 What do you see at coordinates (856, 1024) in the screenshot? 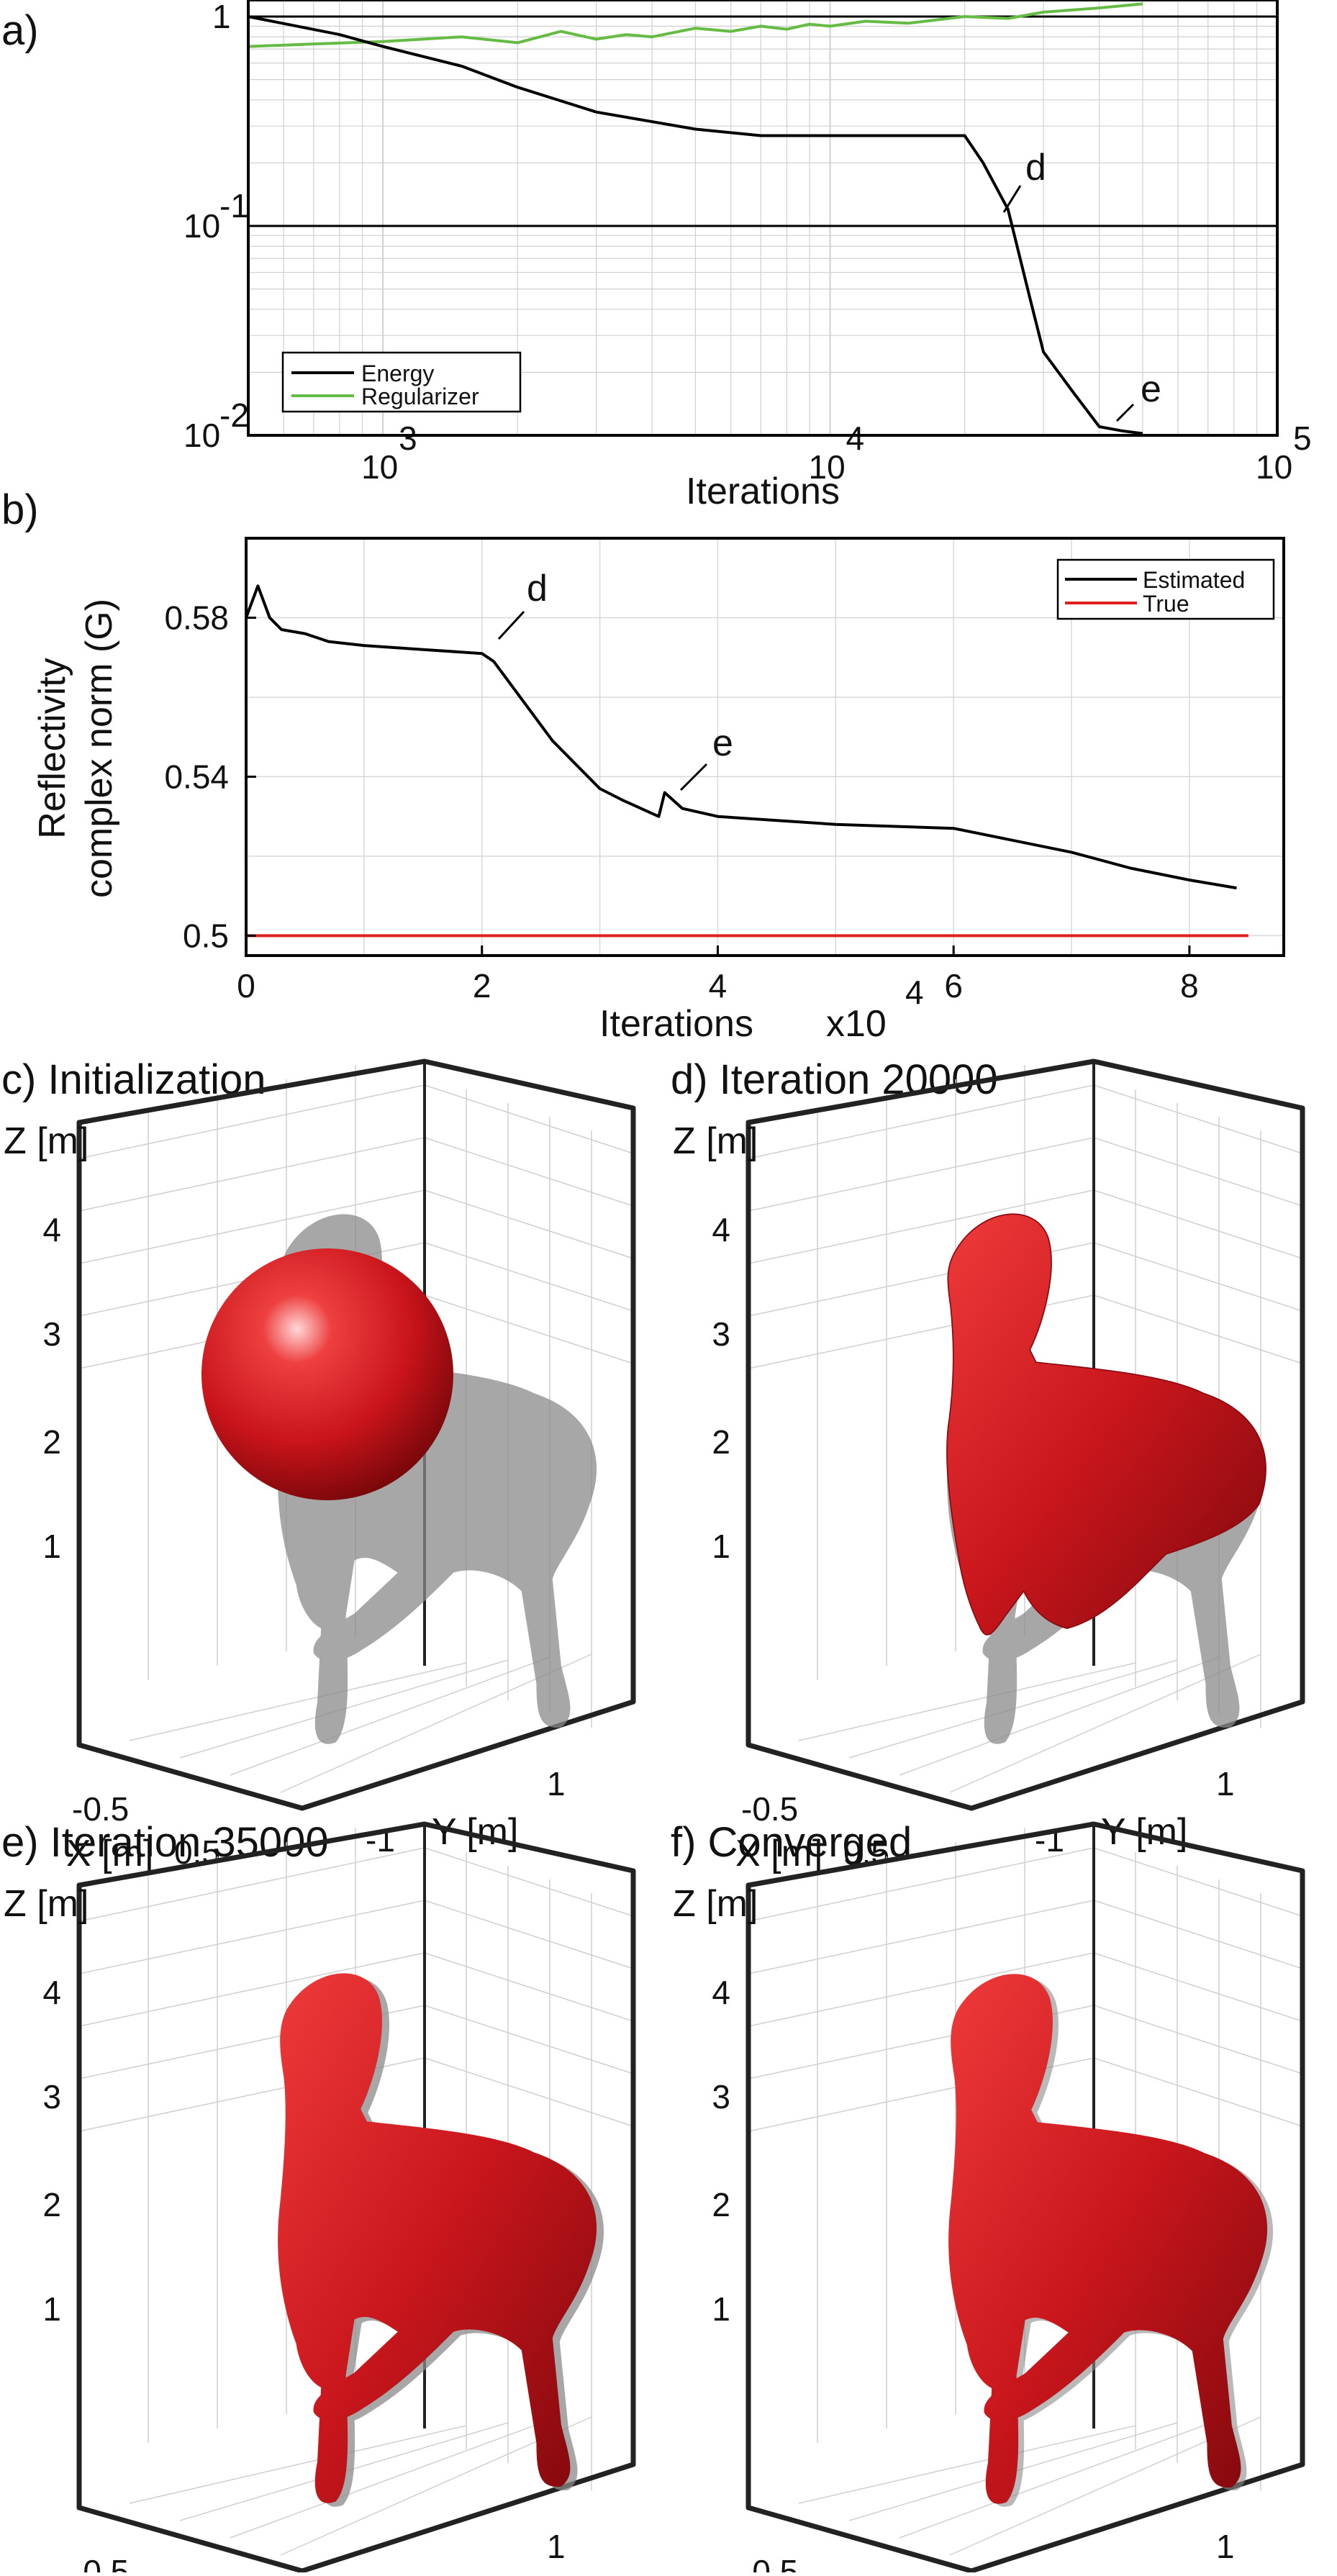
I see `x-axis-multiplier: x10` at bounding box center [856, 1024].